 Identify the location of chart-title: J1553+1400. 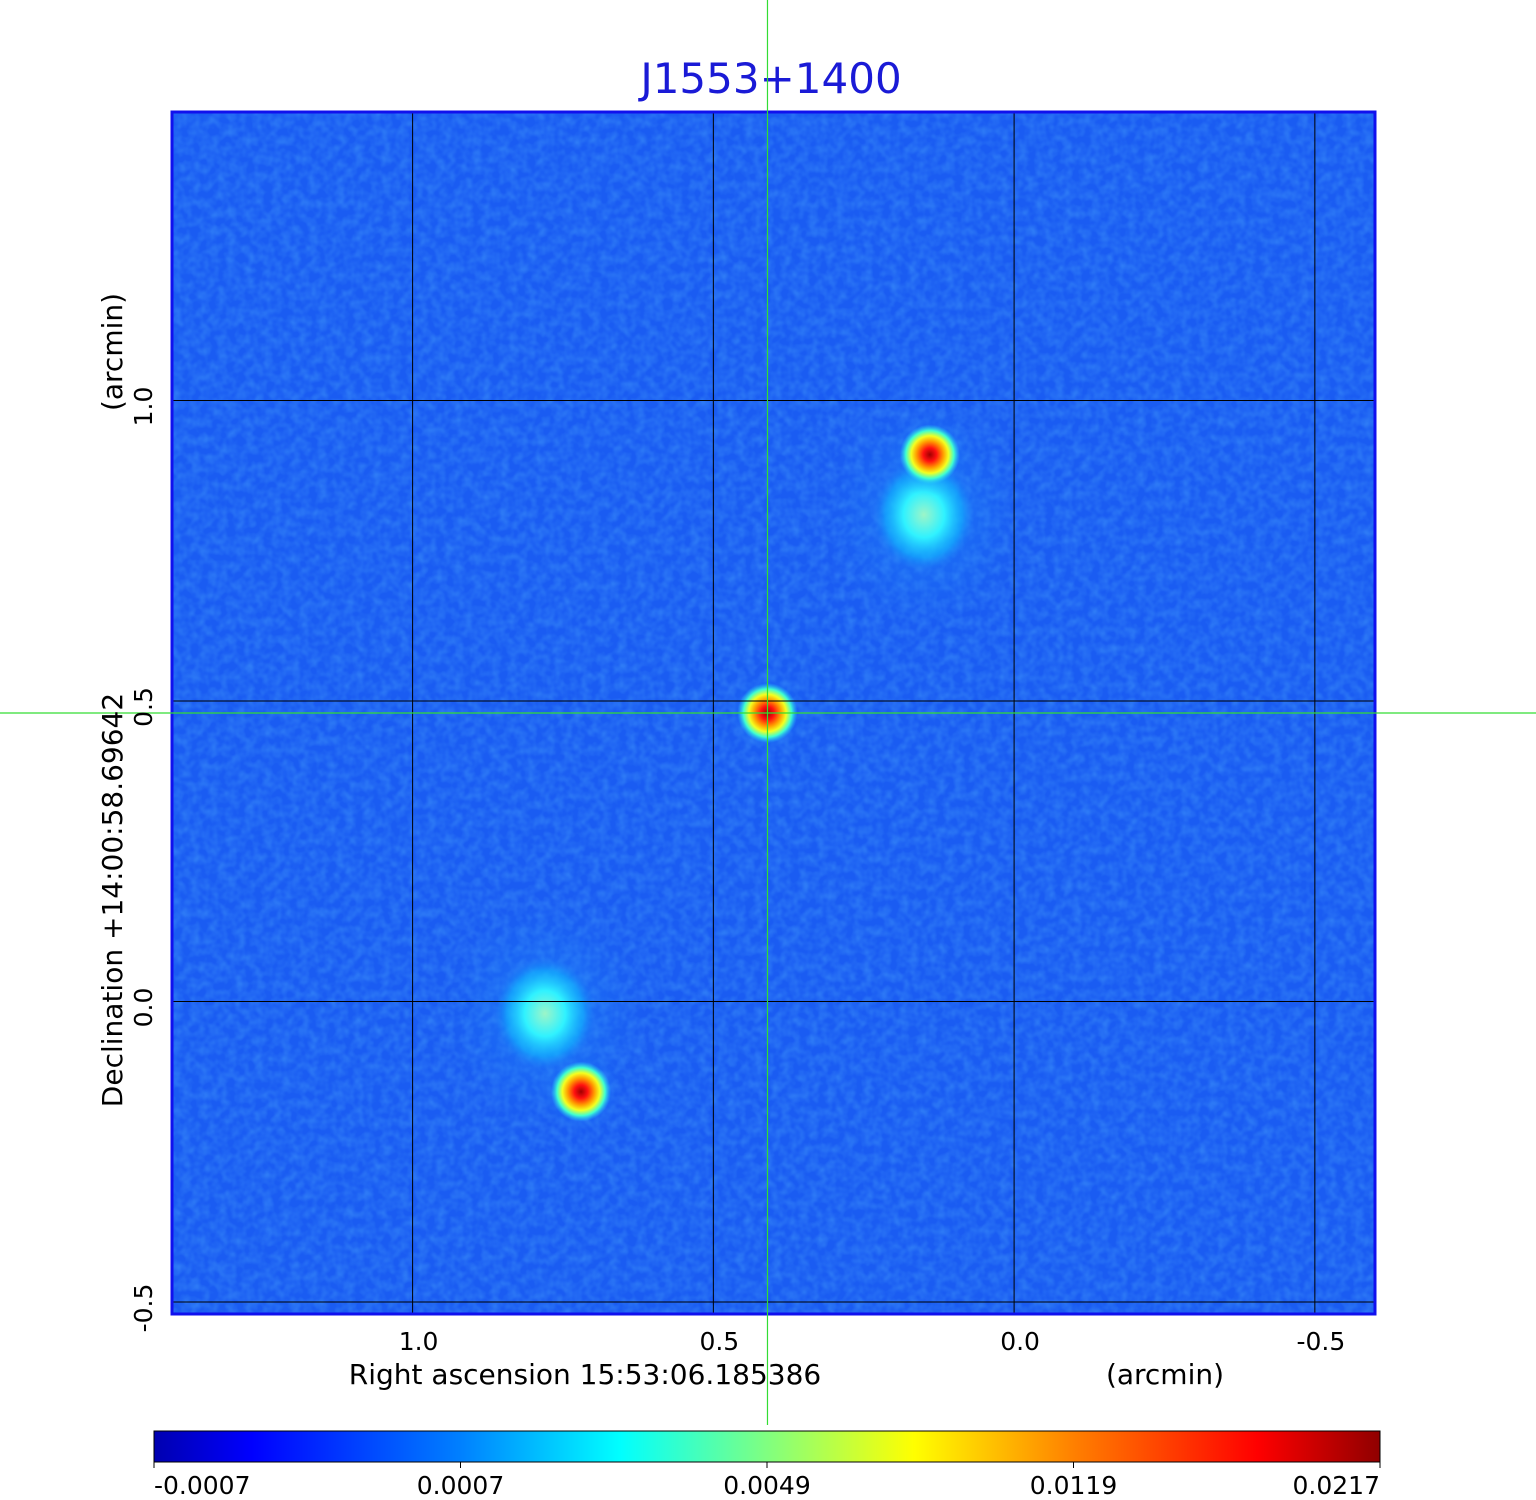
(769, 78).